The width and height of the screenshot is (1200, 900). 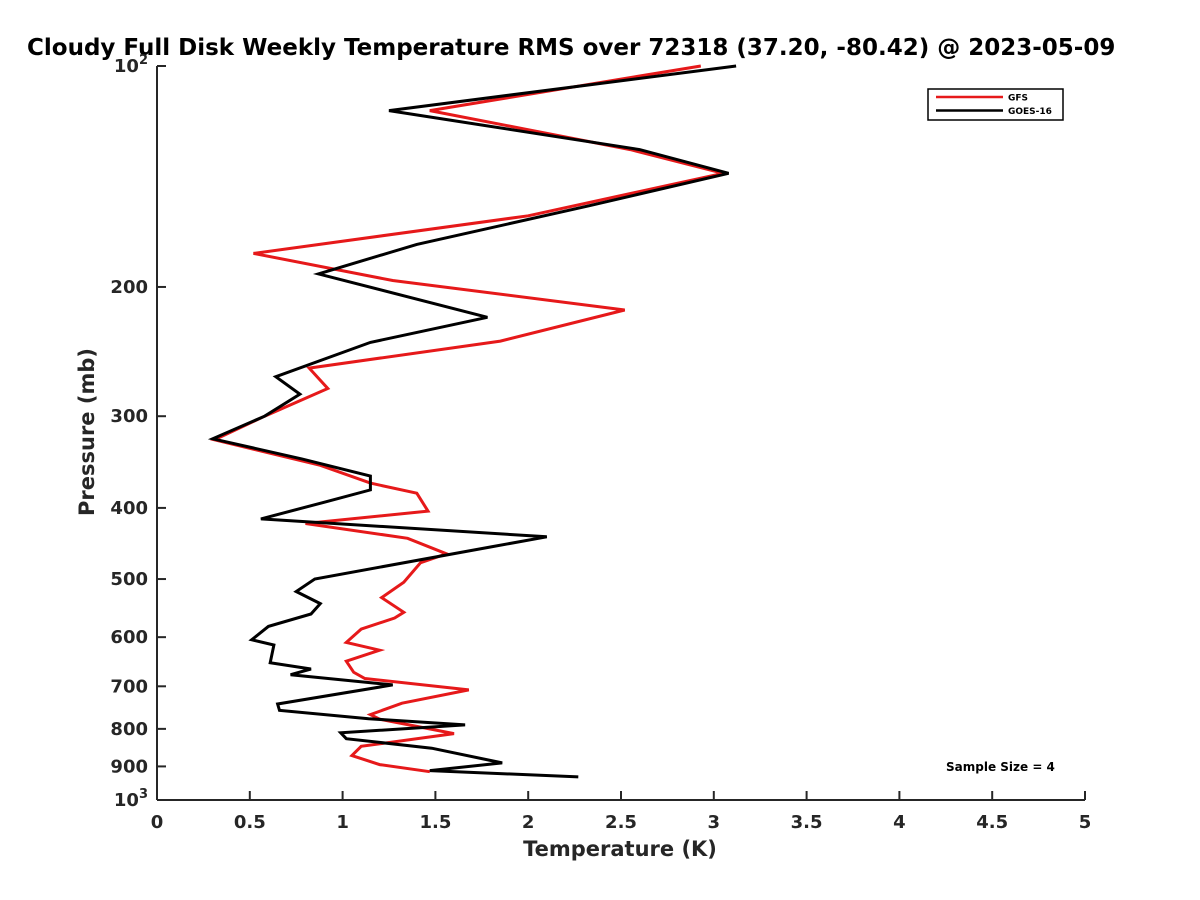 I want to click on y-tick-label: 700, so click(x=129, y=686).